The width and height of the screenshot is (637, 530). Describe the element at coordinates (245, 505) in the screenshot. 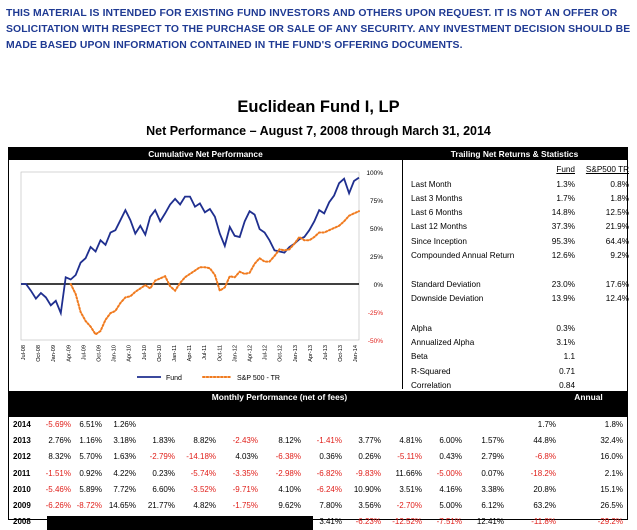

I see `month-value-cell: -1.75%` at that location.